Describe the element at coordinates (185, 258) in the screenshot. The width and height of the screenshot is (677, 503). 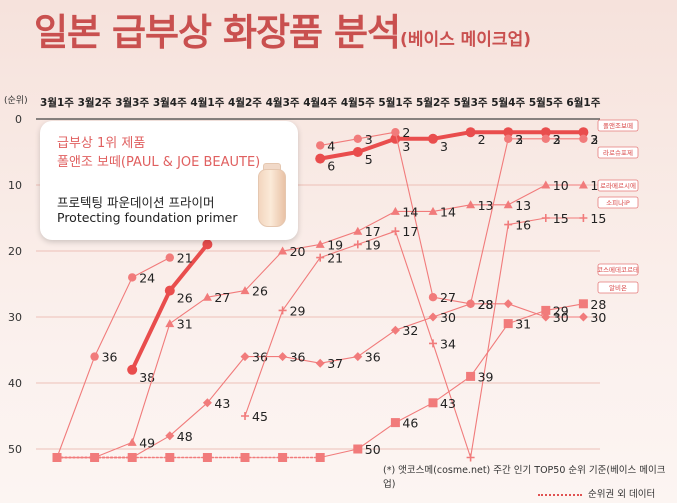
I see `data-label: 21` at that location.